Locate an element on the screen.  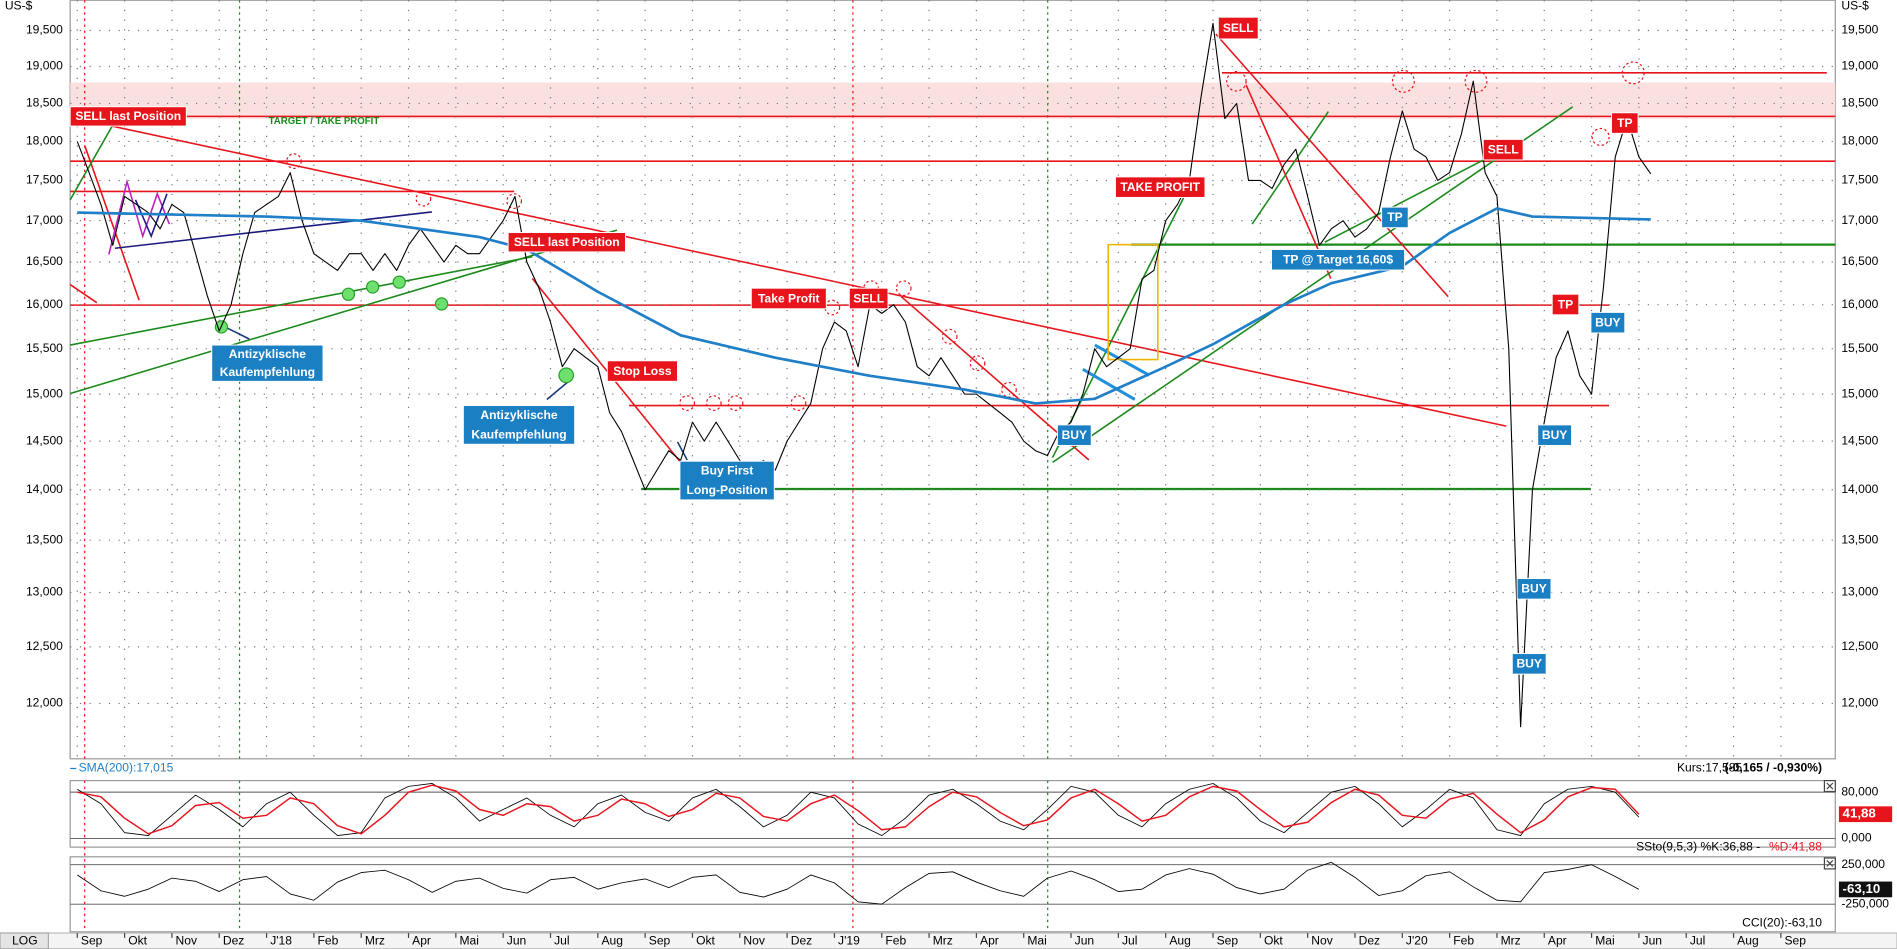
y-tick-label-right: 14,500 is located at coordinates (1859, 440).